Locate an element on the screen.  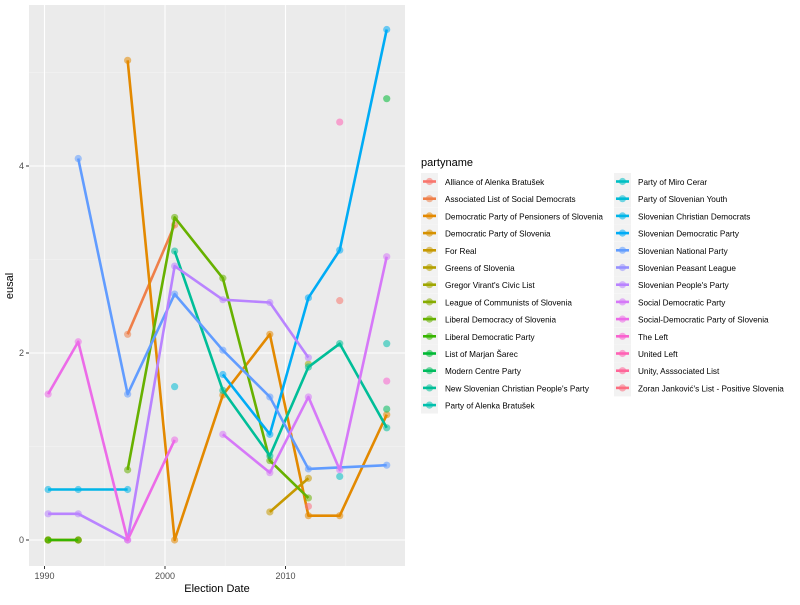
legend-item: Modern Centre Party is located at coordinates (471, 371).